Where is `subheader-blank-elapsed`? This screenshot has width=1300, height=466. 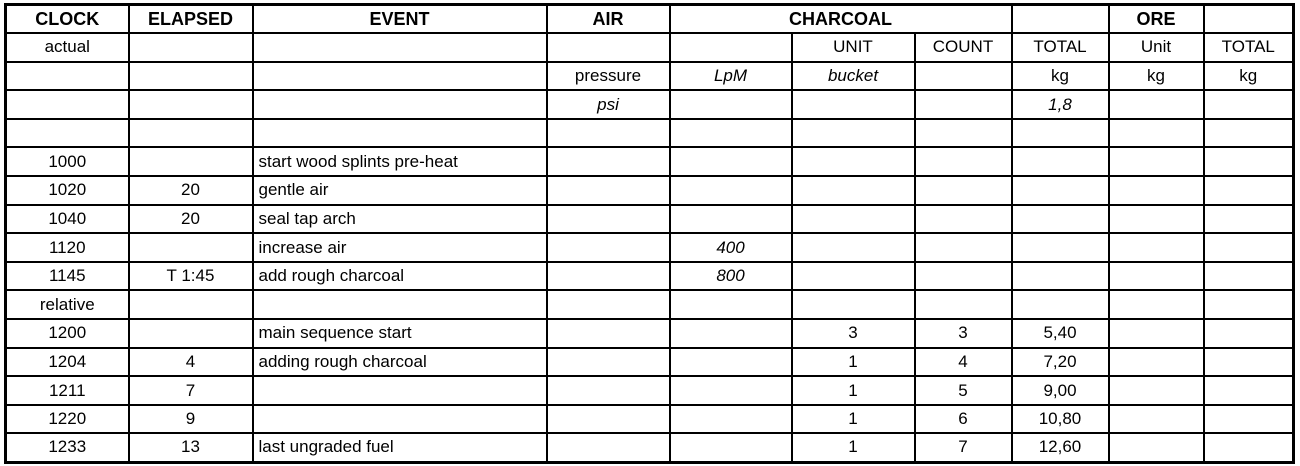
subheader-blank-elapsed is located at coordinates (190, 47).